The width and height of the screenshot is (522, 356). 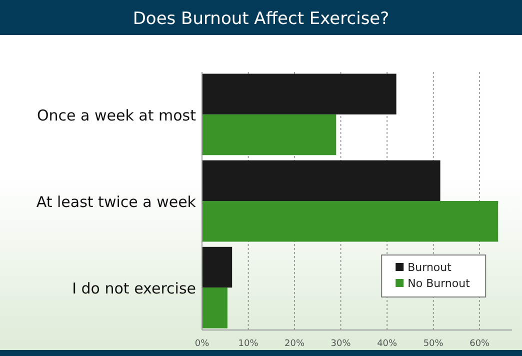 I want to click on y-tick-label: At least twice a week, so click(x=116, y=202).